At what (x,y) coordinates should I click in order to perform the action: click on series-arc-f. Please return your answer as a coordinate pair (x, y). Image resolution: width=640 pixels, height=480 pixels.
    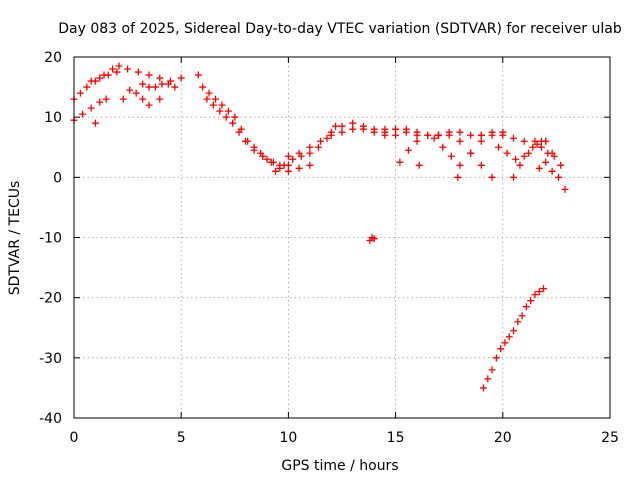
    Looking at the image, I should click on (243, 120).